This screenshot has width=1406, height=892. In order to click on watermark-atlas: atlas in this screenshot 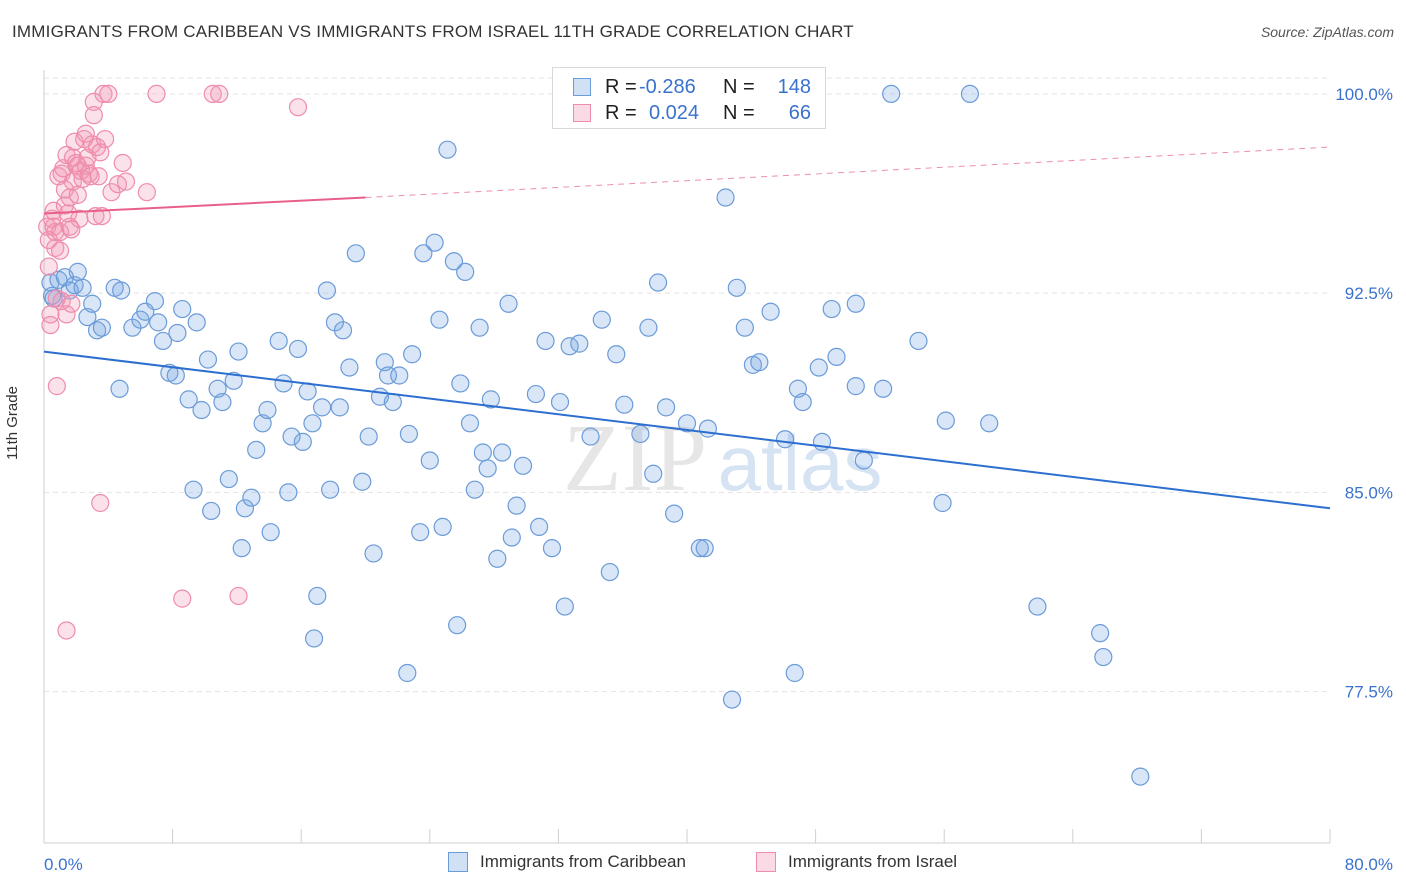, I will do `click(800, 463)`.